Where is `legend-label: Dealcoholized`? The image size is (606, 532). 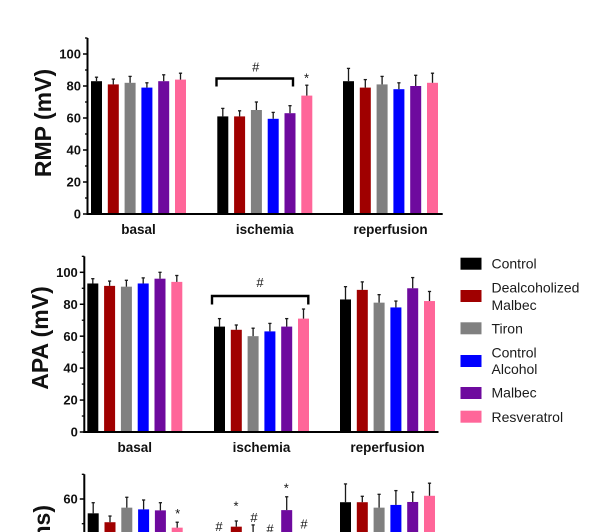
legend-label: Dealcoholized is located at coordinates (536, 288).